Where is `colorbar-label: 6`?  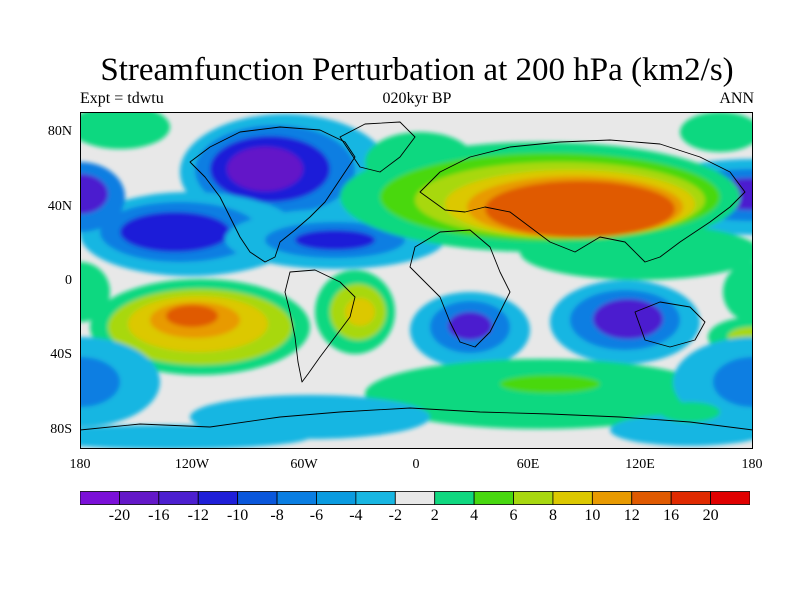 colorbar-label: 6 is located at coordinates (513, 515).